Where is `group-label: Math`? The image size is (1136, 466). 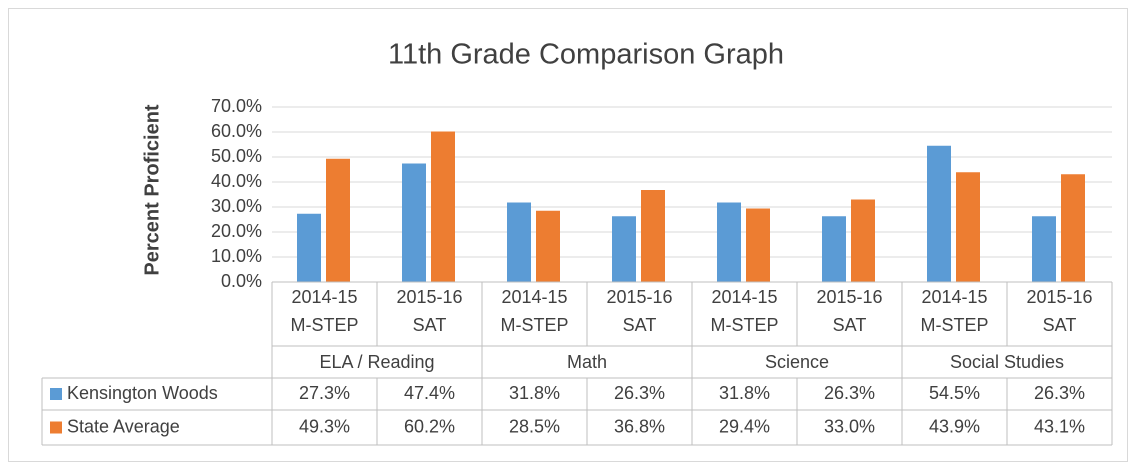
group-label: Math is located at coordinates (587, 362).